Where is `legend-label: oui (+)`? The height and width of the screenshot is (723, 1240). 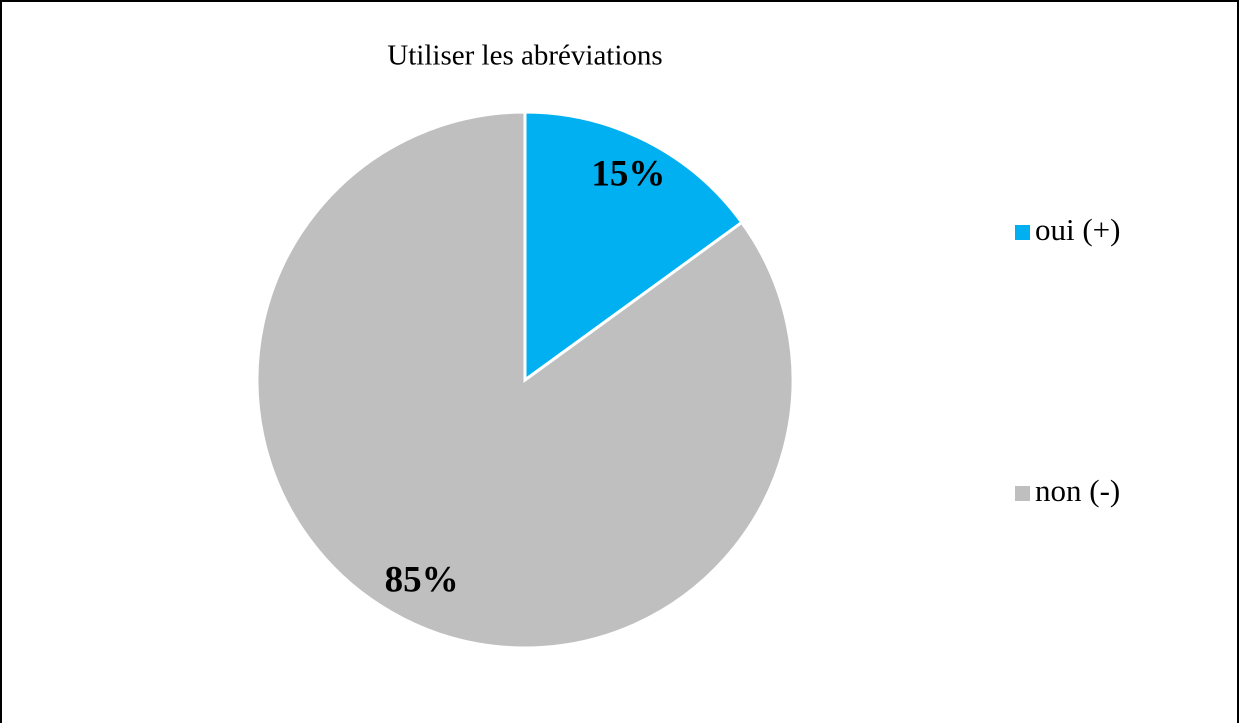
legend-label: oui (+) is located at coordinates (1078, 229).